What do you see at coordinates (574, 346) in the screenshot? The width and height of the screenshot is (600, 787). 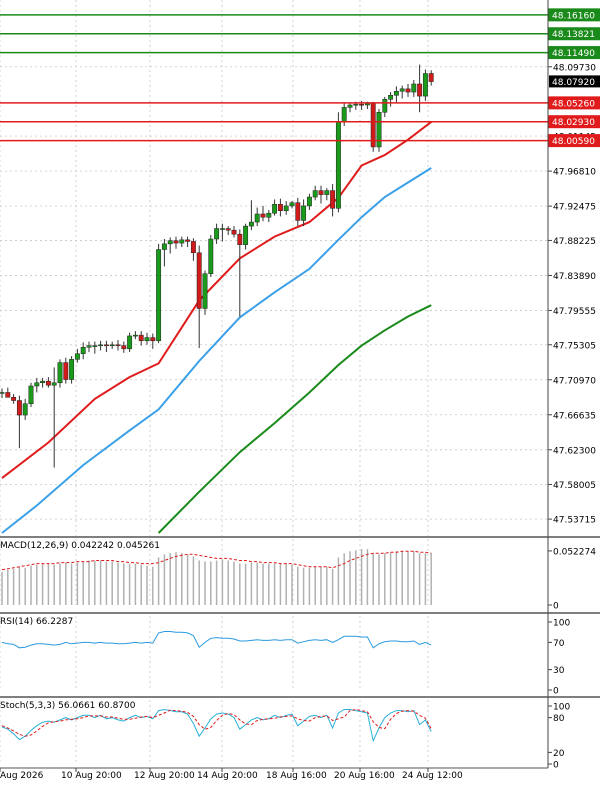 I see `price-tick-label: 47.75305` at bounding box center [574, 346].